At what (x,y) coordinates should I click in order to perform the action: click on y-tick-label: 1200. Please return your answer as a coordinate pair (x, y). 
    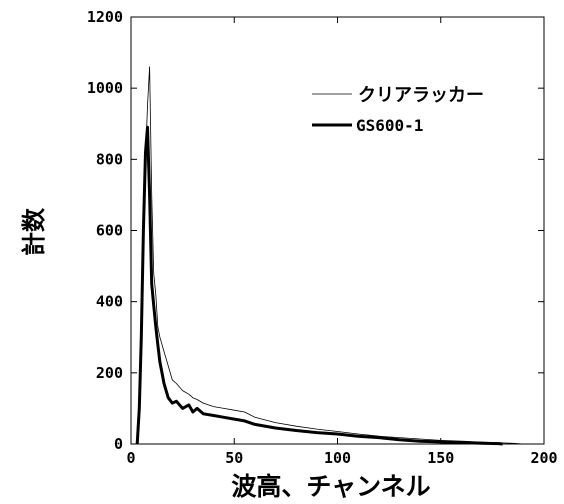
    Looking at the image, I should click on (105, 17).